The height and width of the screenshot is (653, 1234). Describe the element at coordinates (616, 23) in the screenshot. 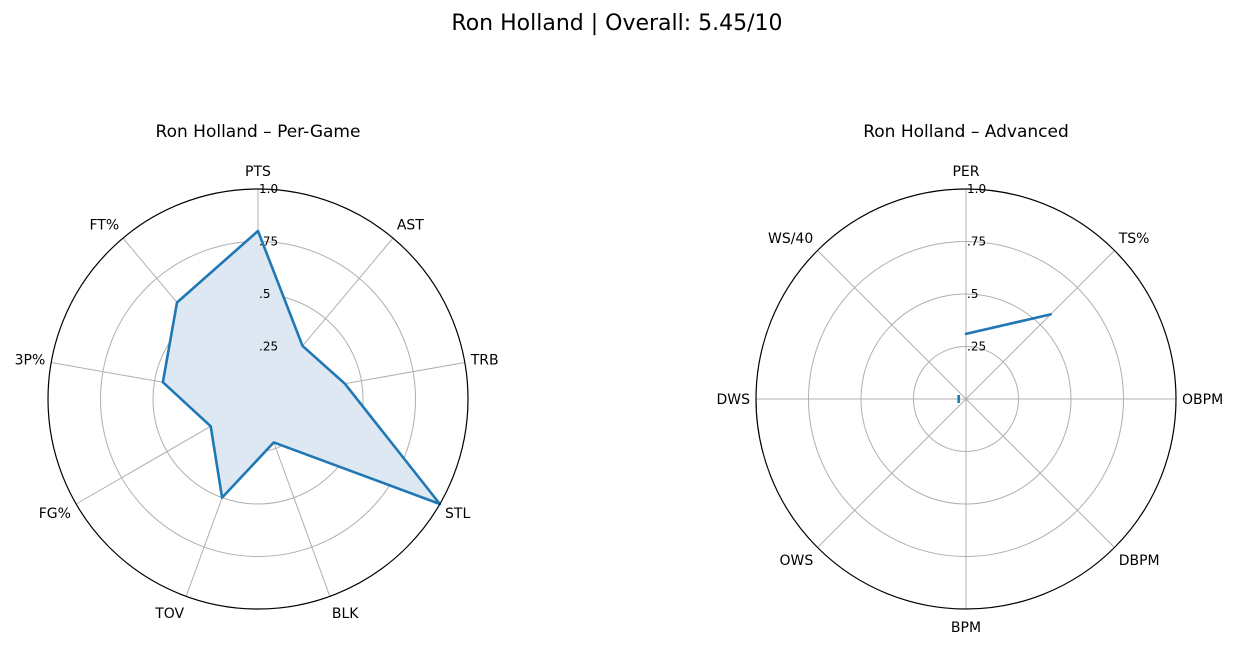

I see `figure-title: Ron Holland | Overall: 5.45/10` at that location.